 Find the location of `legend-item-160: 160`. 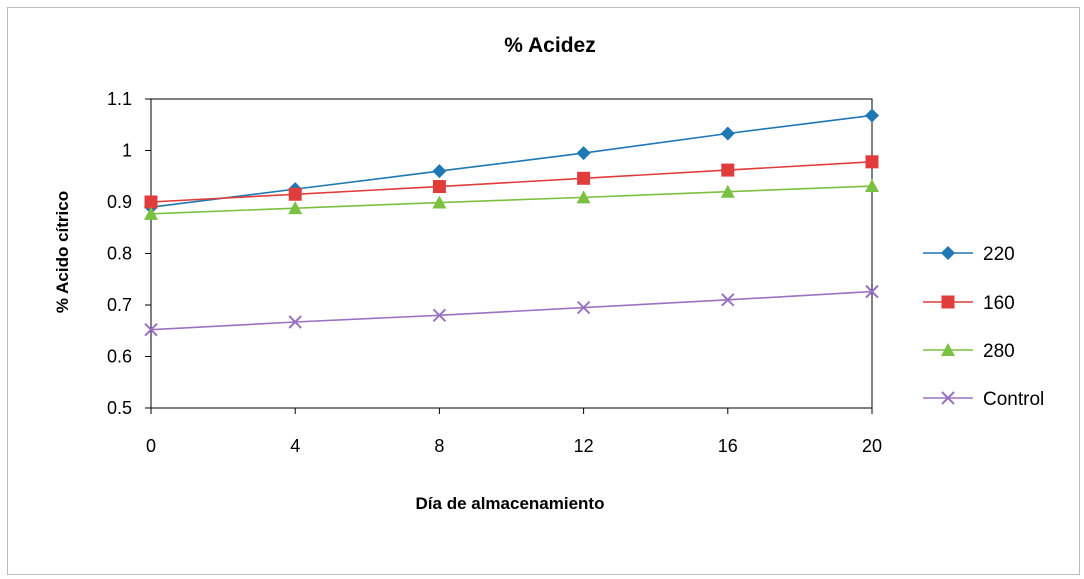

legend-item-160: 160 is located at coordinates (969, 303).